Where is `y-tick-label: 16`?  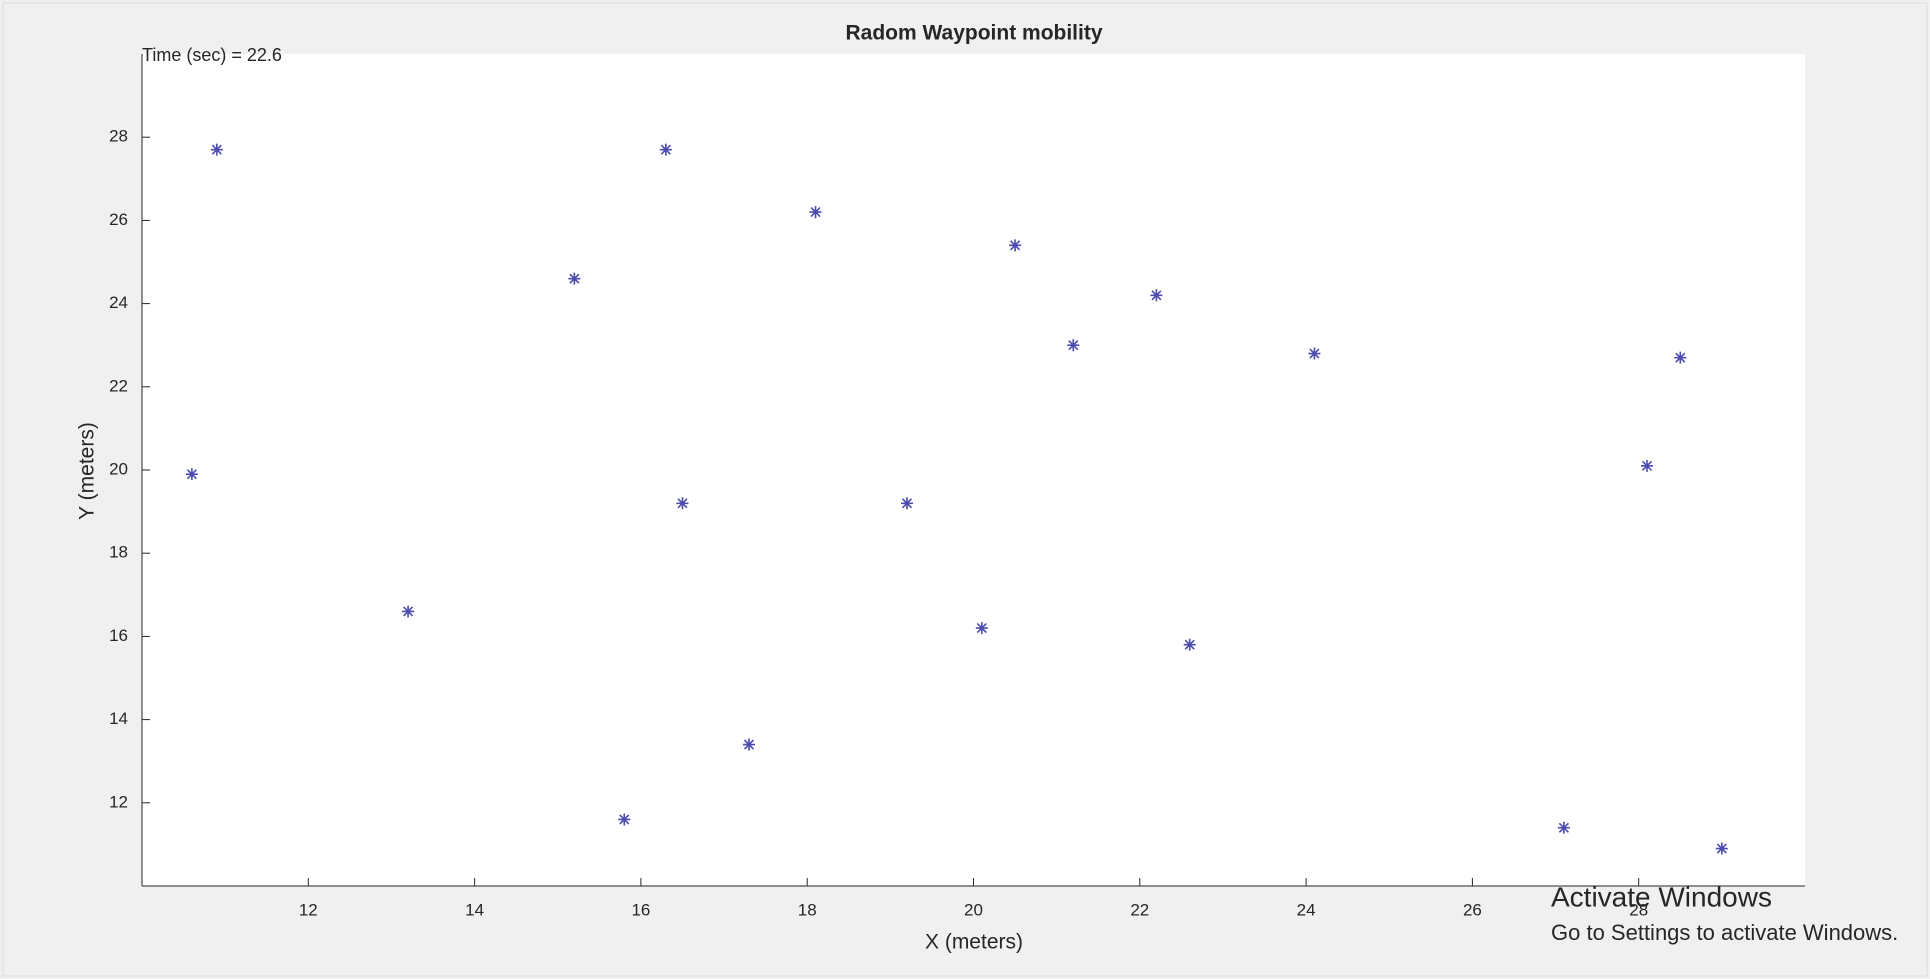 y-tick-label: 16 is located at coordinates (118, 635).